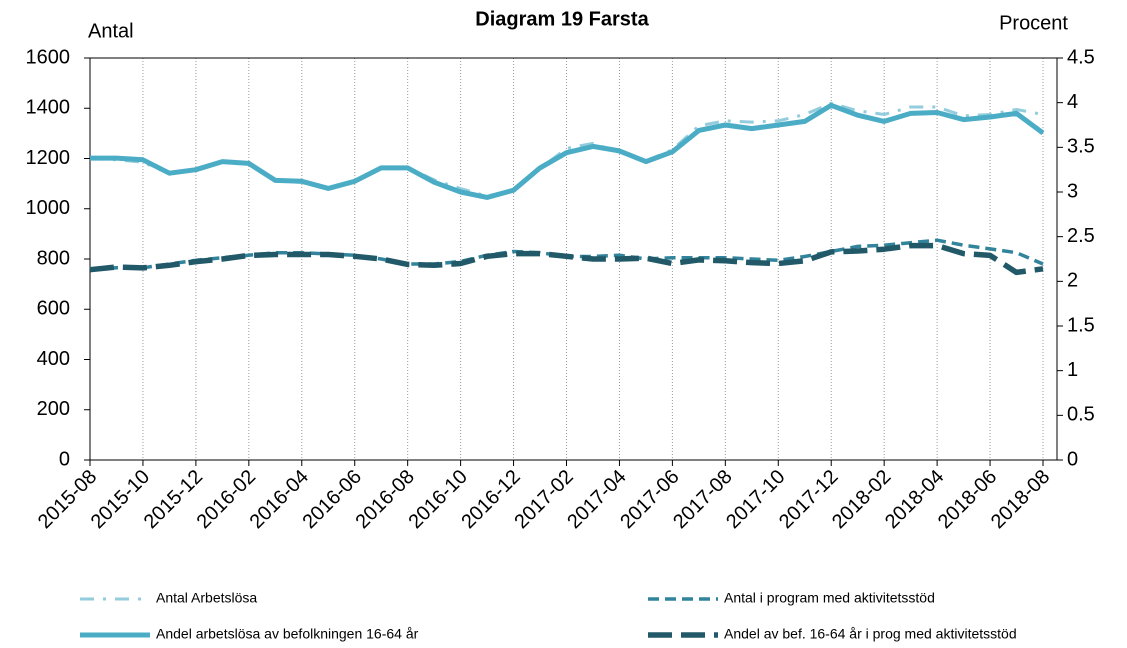 Image resolution: width=1127 pixels, height=648 pixels. What do you see at coordinates (1072, 281) in the screenshot?
I see `y2-tick-label: 2` at bounding box center [1072, 281].